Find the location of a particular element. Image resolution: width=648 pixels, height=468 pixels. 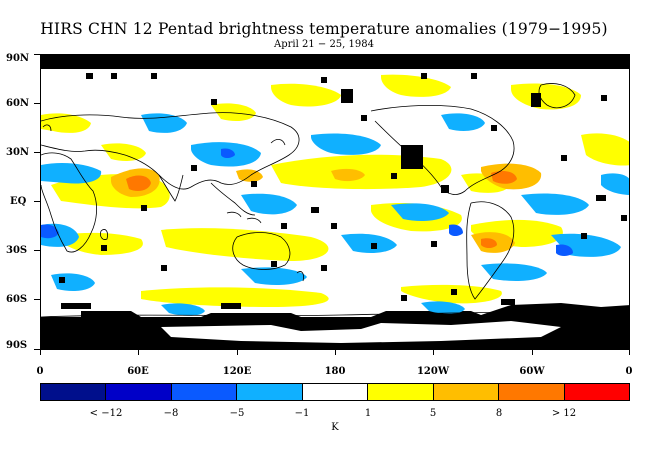

lon-label-0: 0 is located at coordinates (40, 371).